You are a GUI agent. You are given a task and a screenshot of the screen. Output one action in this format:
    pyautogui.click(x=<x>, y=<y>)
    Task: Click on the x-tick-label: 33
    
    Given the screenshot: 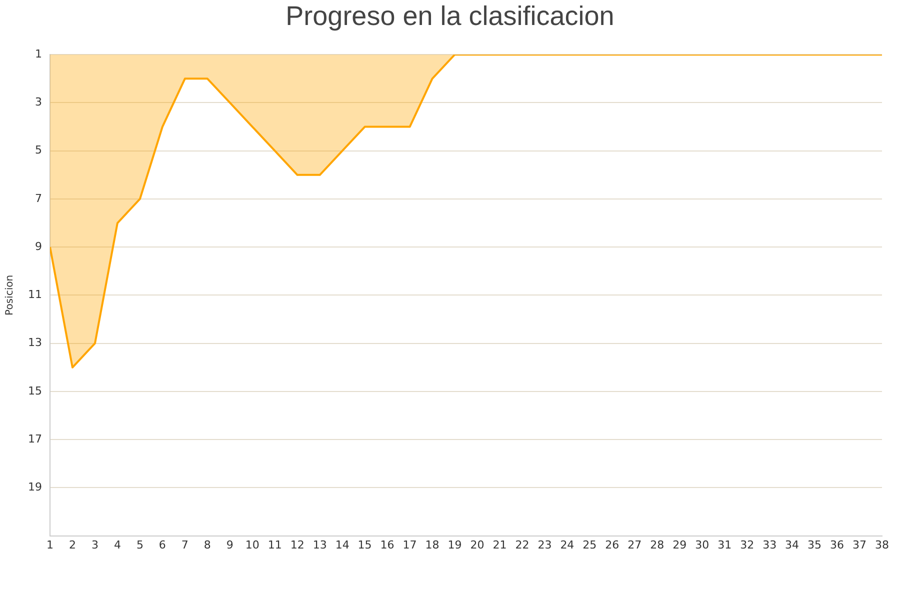 What is the action you would take?
    pyautogui.click(x=769, y=545)
    